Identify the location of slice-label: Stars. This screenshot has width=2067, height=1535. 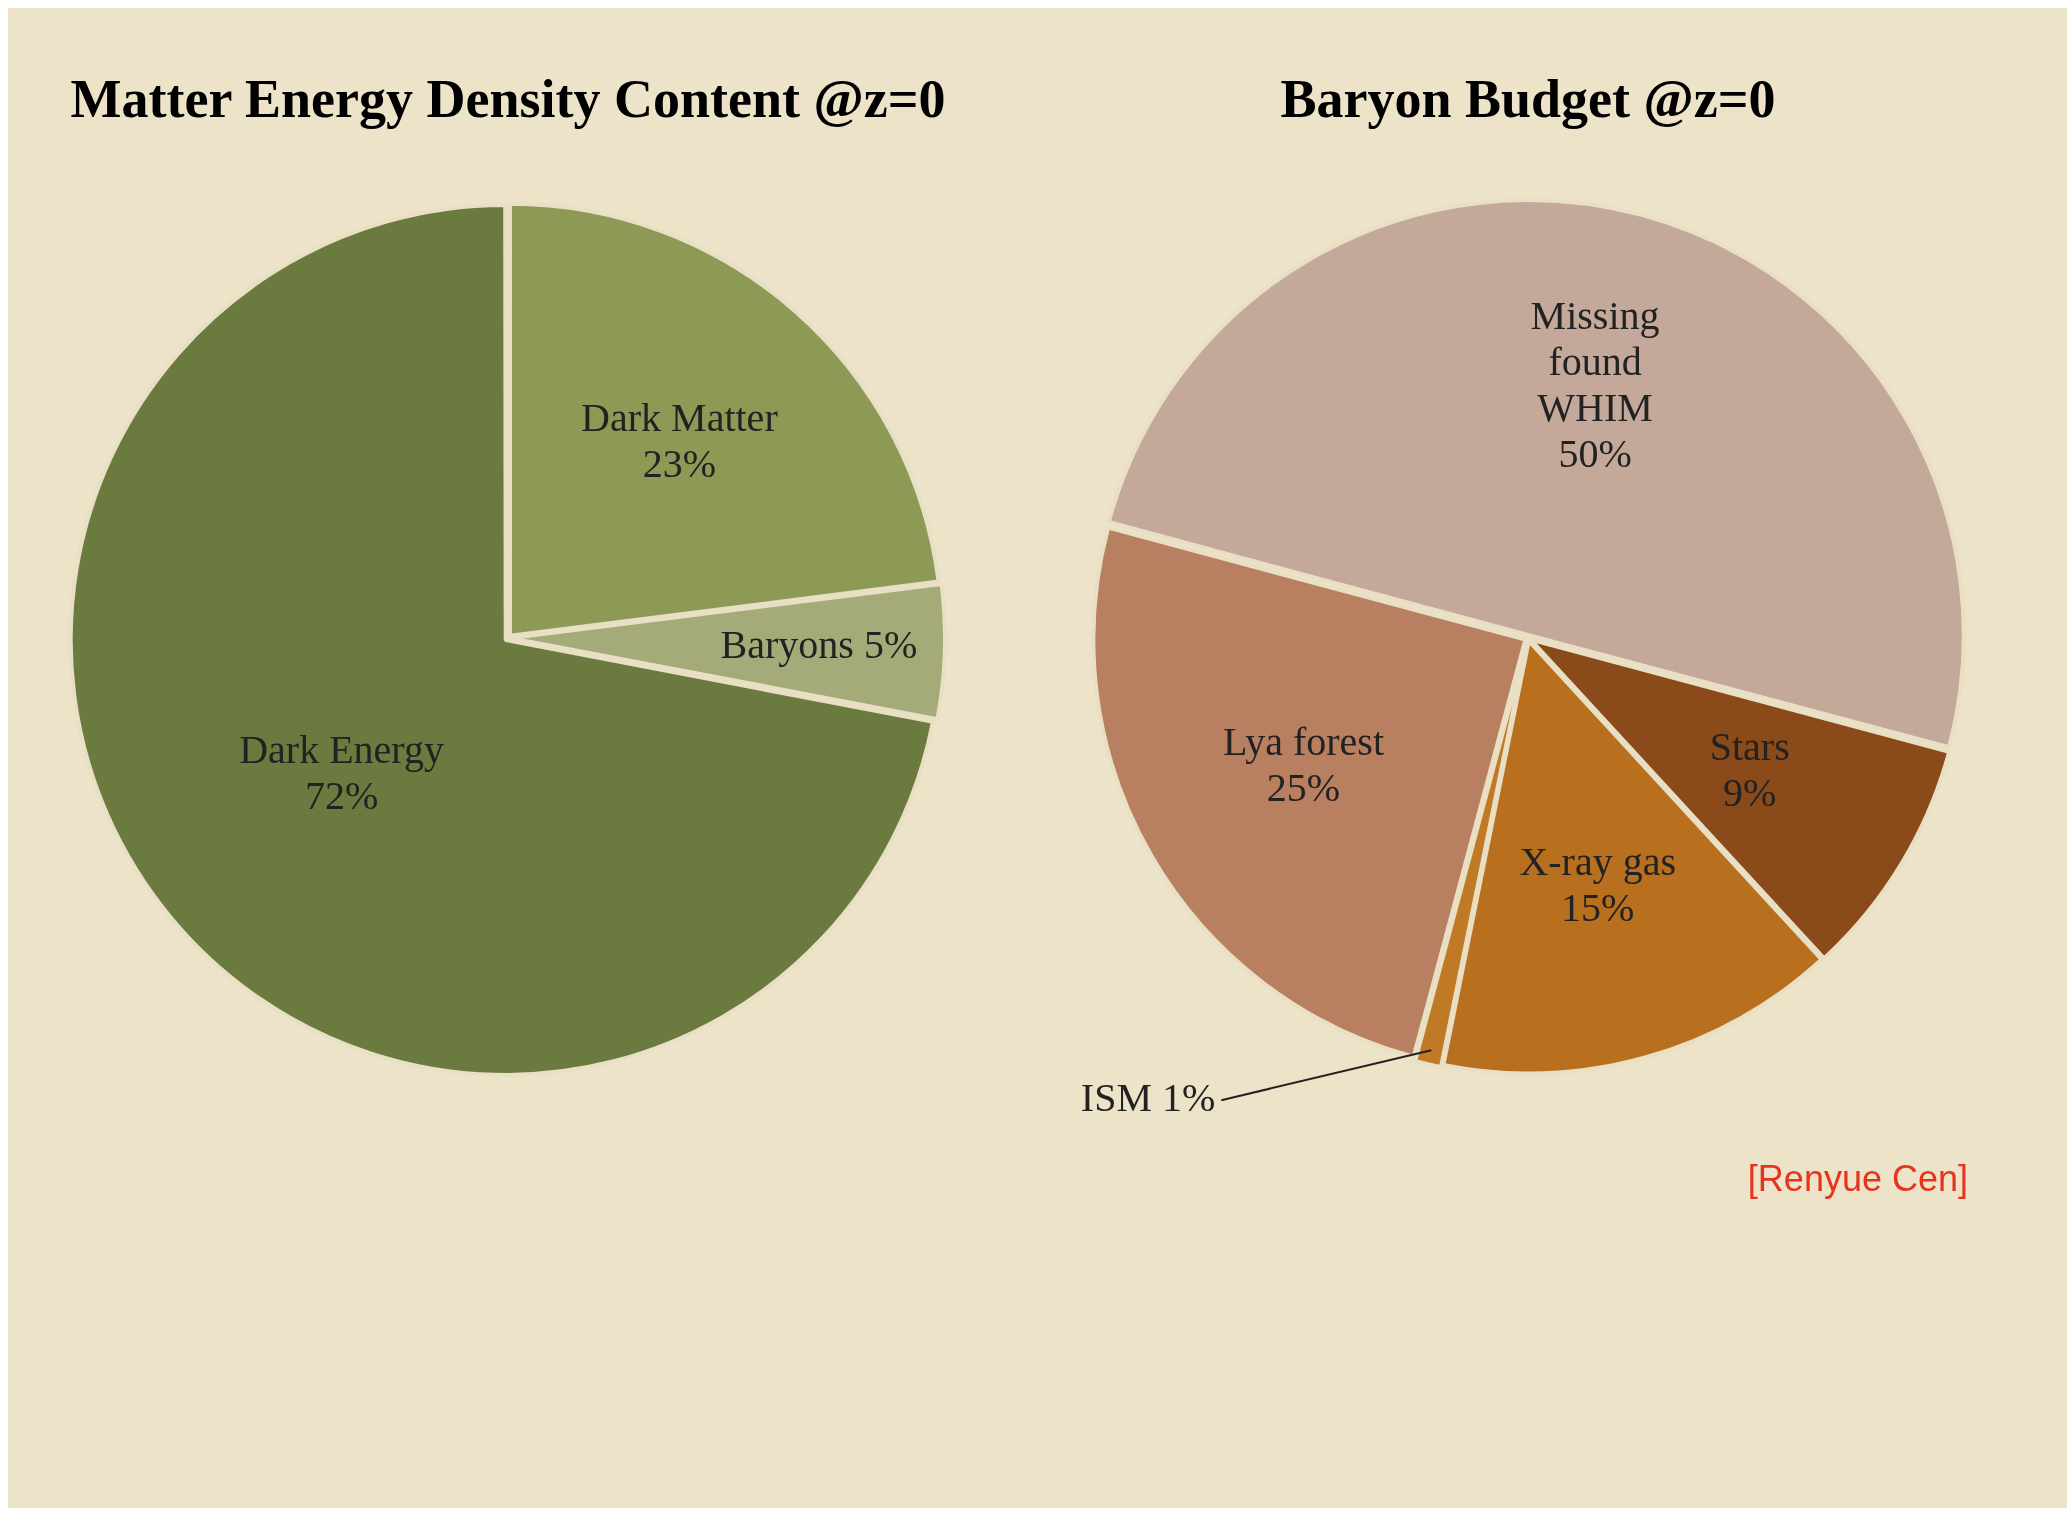
(1749, 746).